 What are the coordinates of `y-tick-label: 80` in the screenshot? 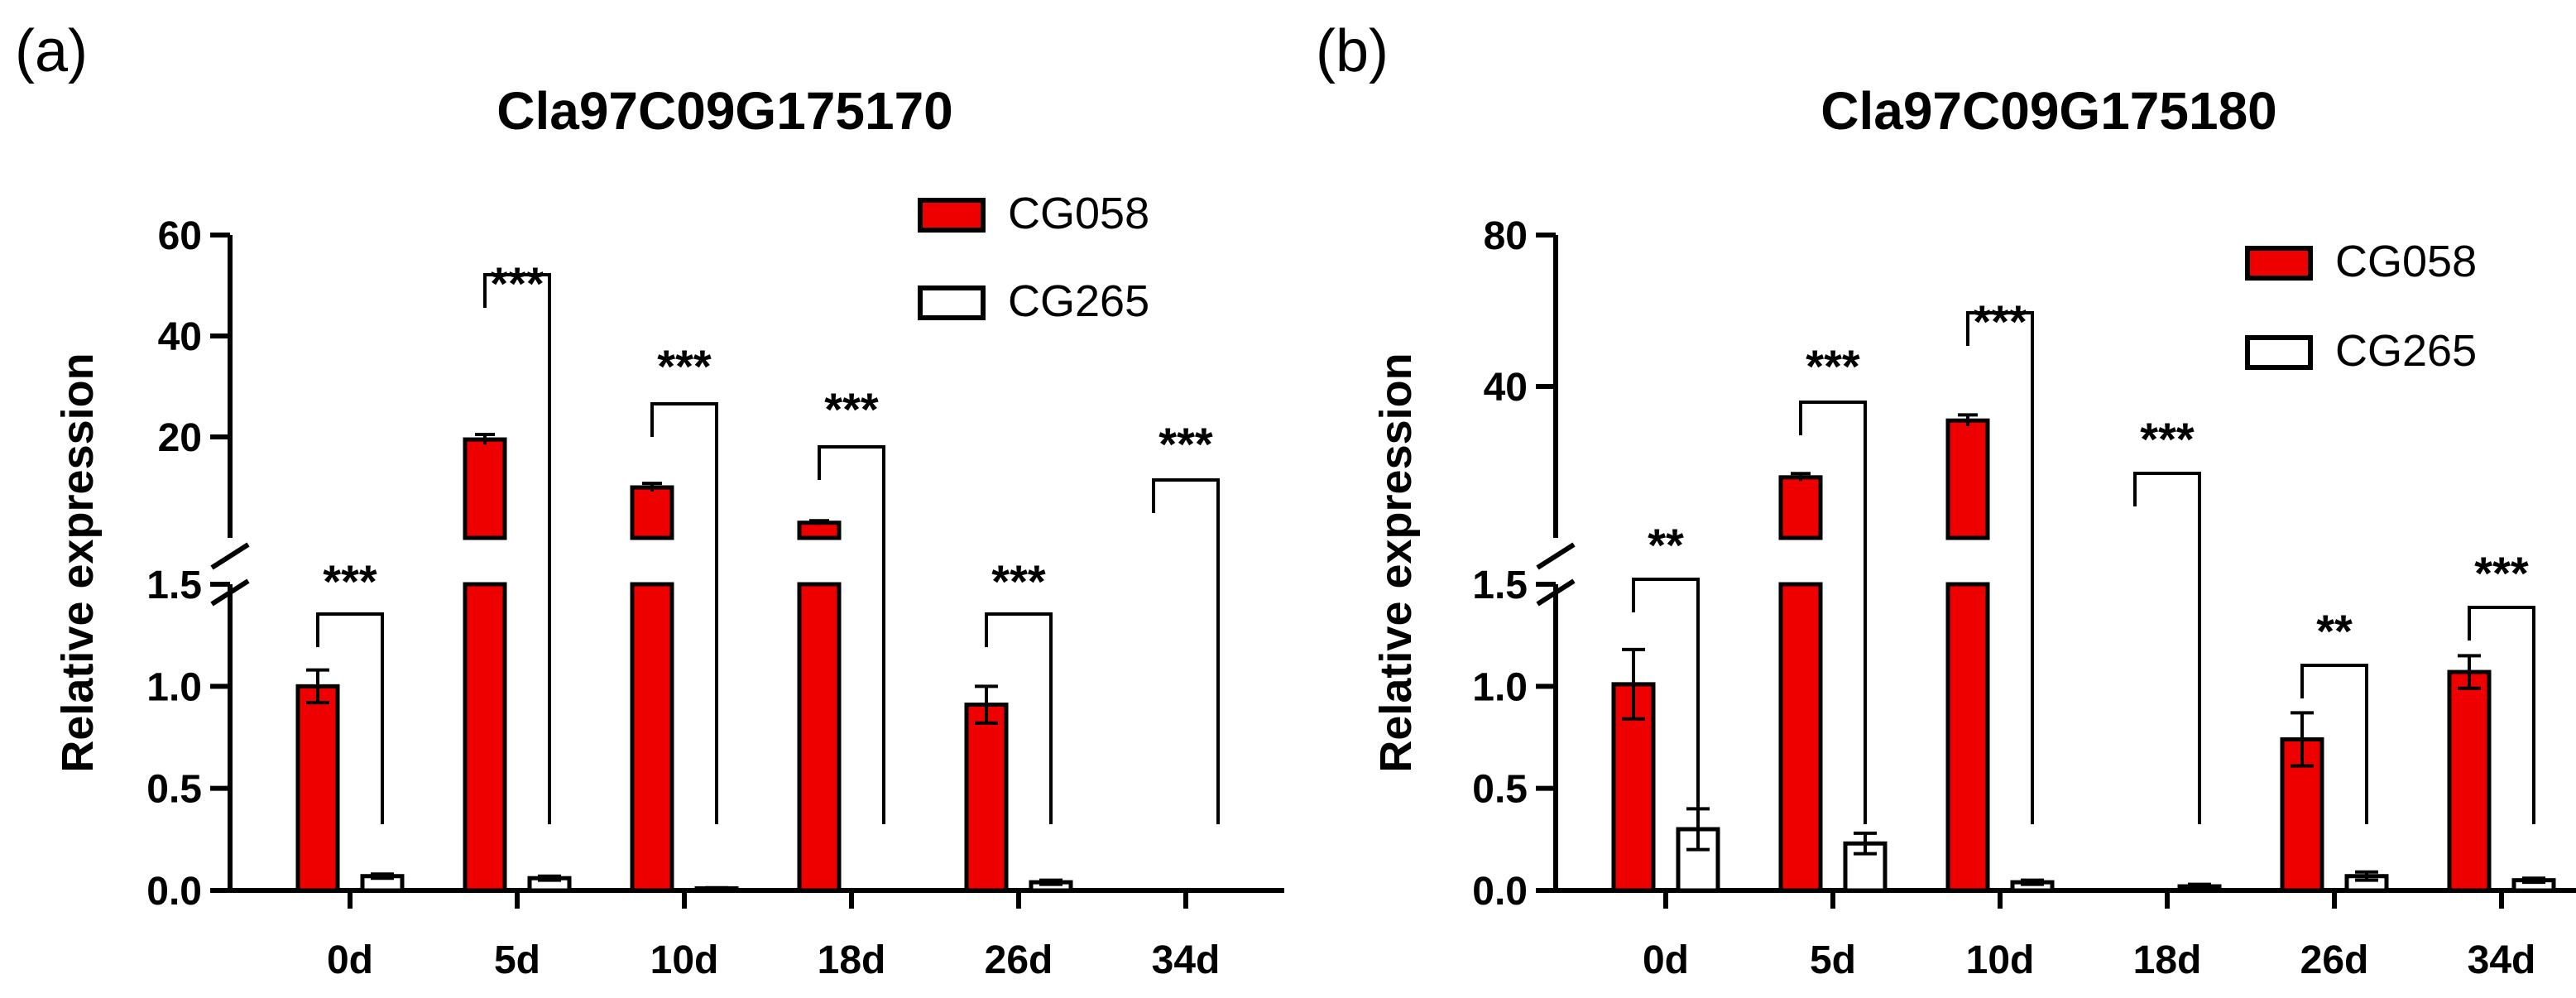 It's located at (1506, 236).